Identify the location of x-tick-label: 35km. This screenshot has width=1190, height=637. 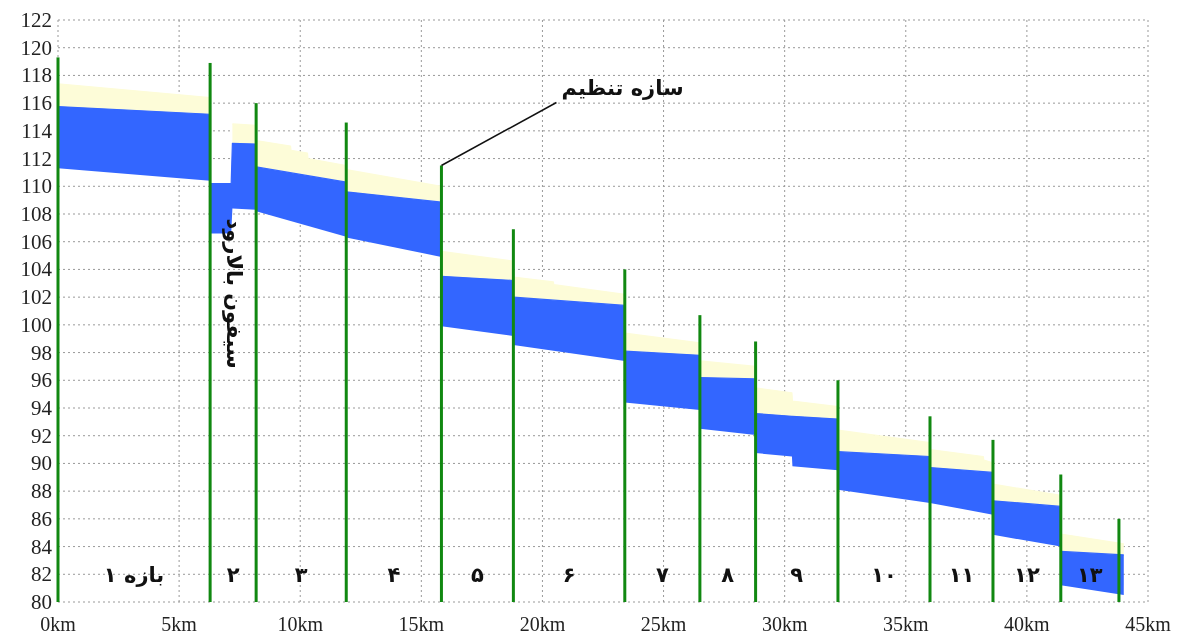
(906, 624).